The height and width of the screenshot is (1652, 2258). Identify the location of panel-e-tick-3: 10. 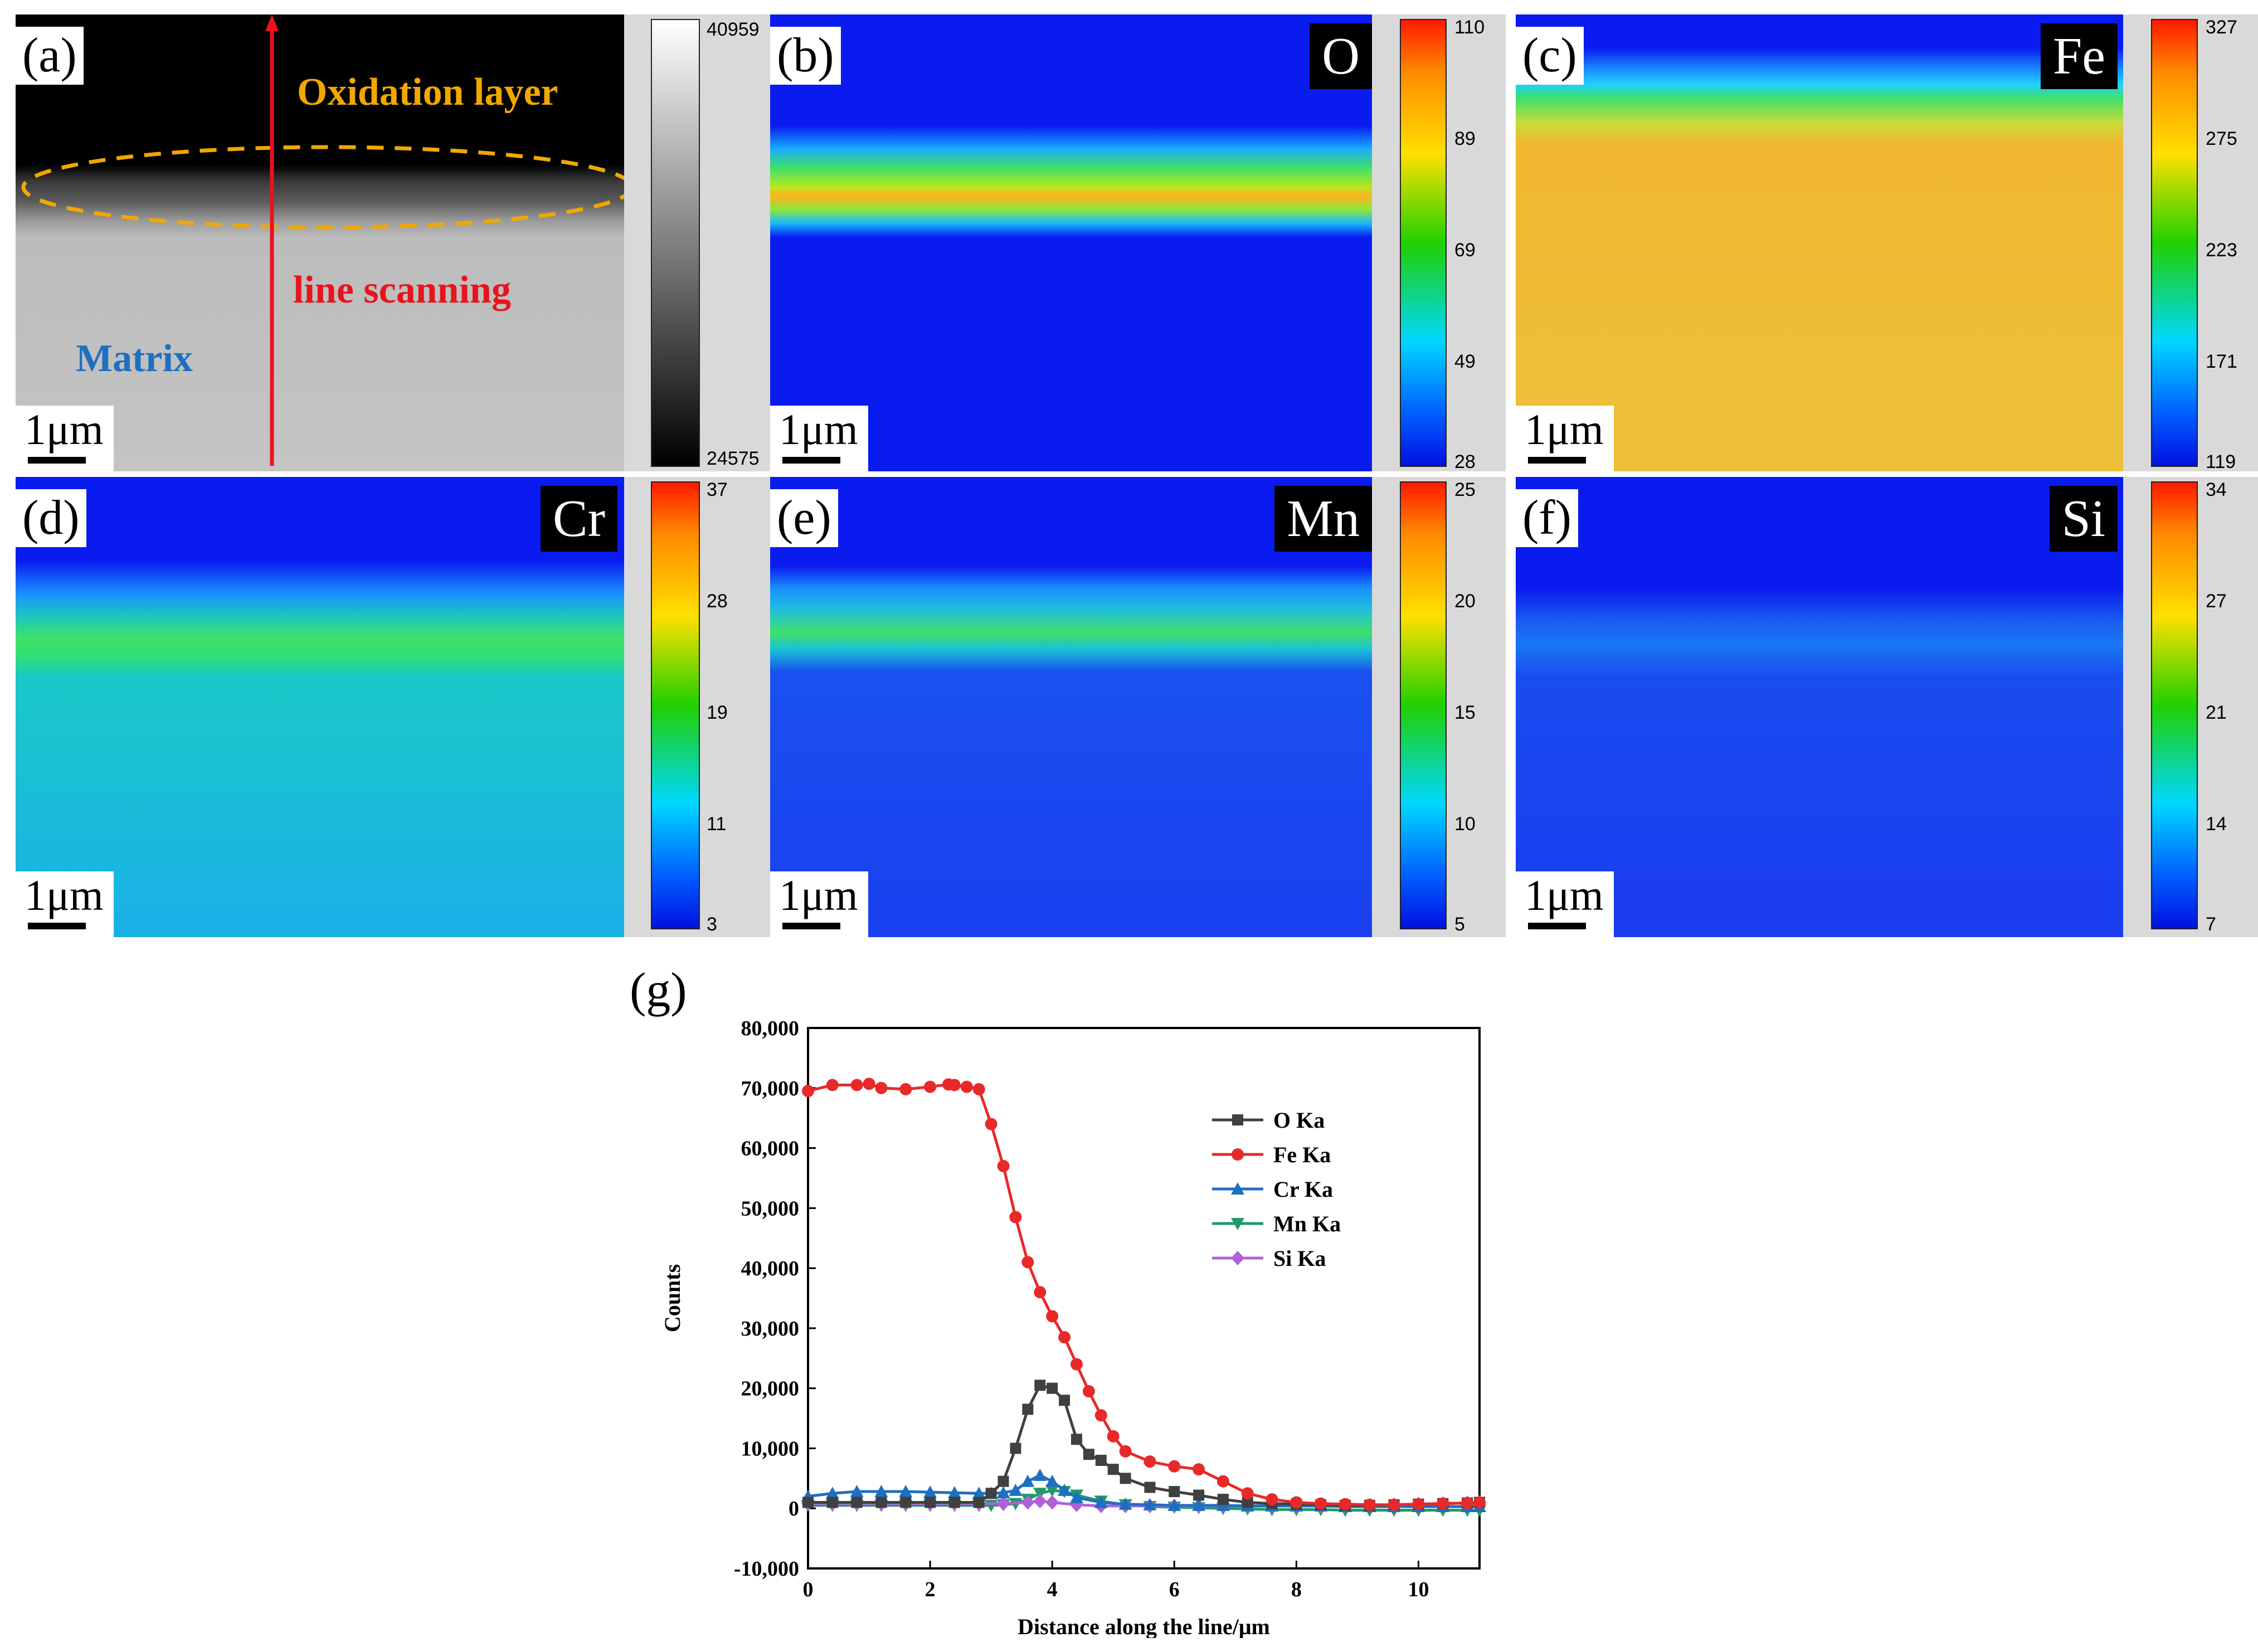
(1465, 824).